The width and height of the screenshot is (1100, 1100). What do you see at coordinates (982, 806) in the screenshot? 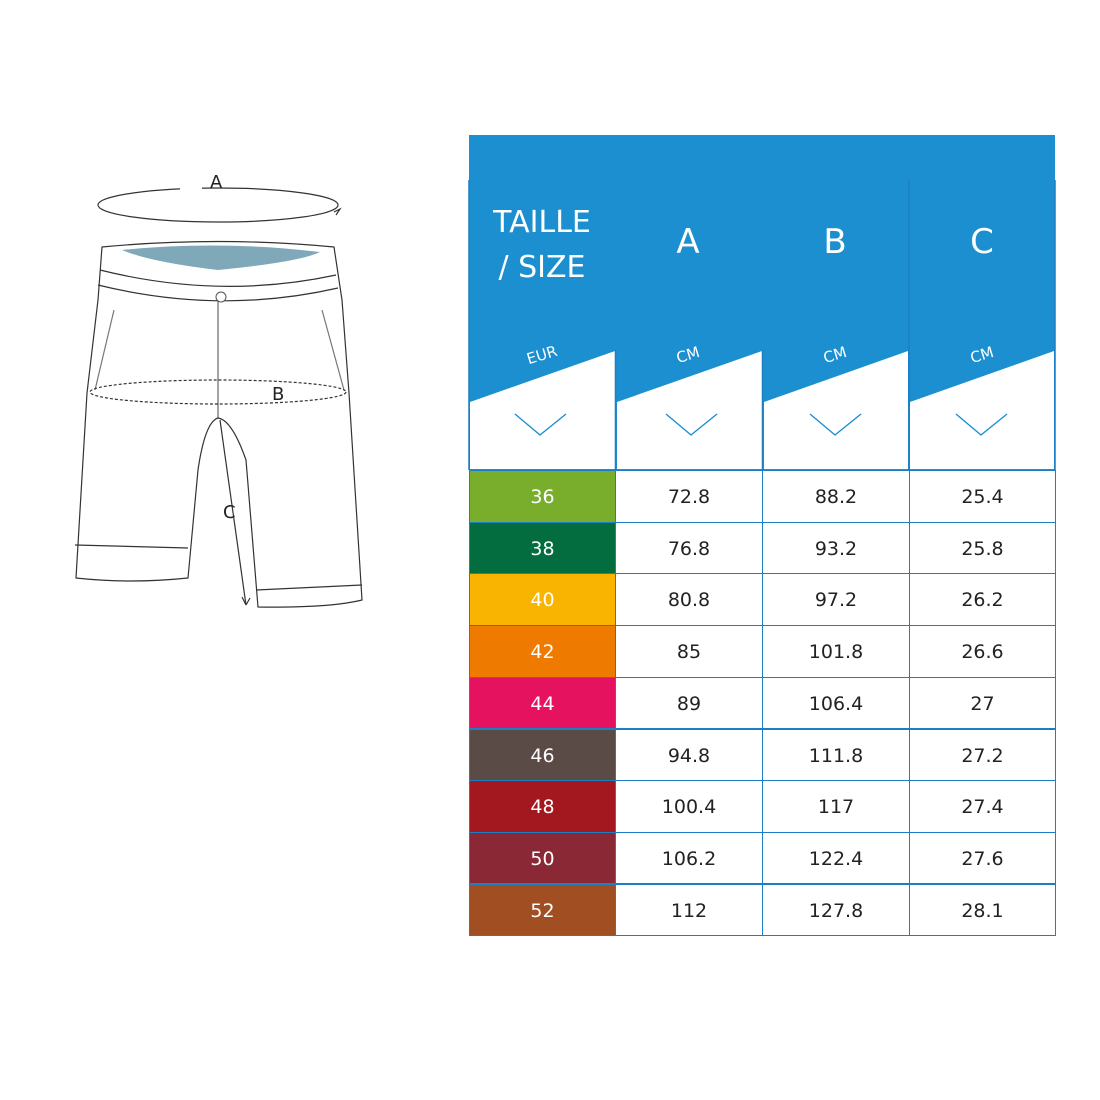
I see `measure-c-cell: 27.4` at bounding box center [982, 806].